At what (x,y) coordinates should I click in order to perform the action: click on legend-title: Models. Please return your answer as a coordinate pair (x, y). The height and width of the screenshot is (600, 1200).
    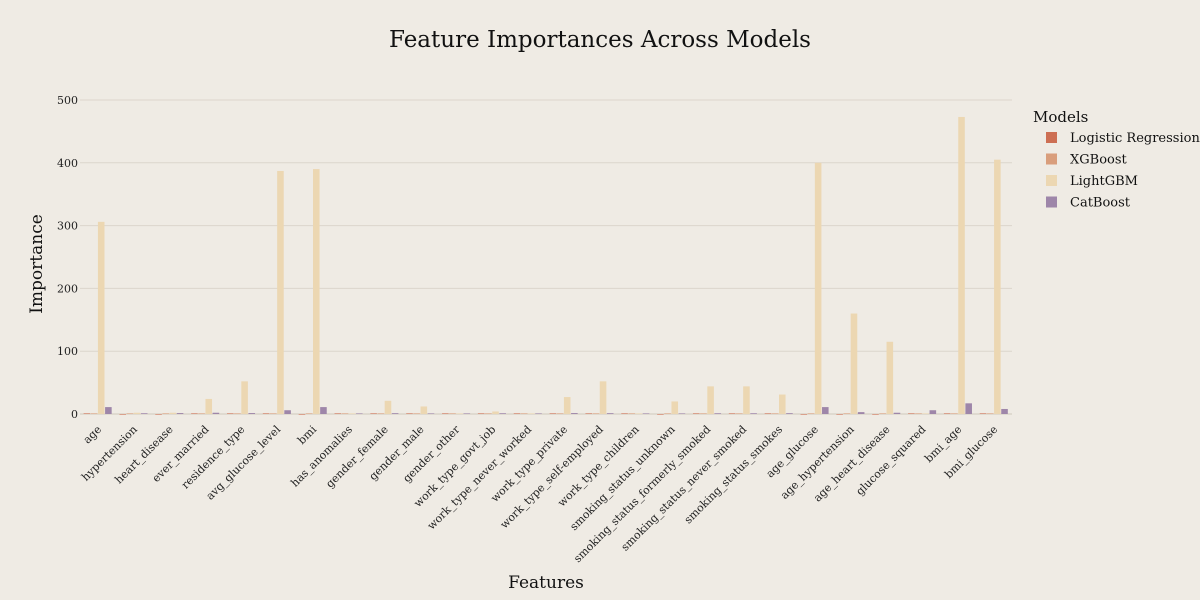
    Looking at the image, I should click on (1060, 117).